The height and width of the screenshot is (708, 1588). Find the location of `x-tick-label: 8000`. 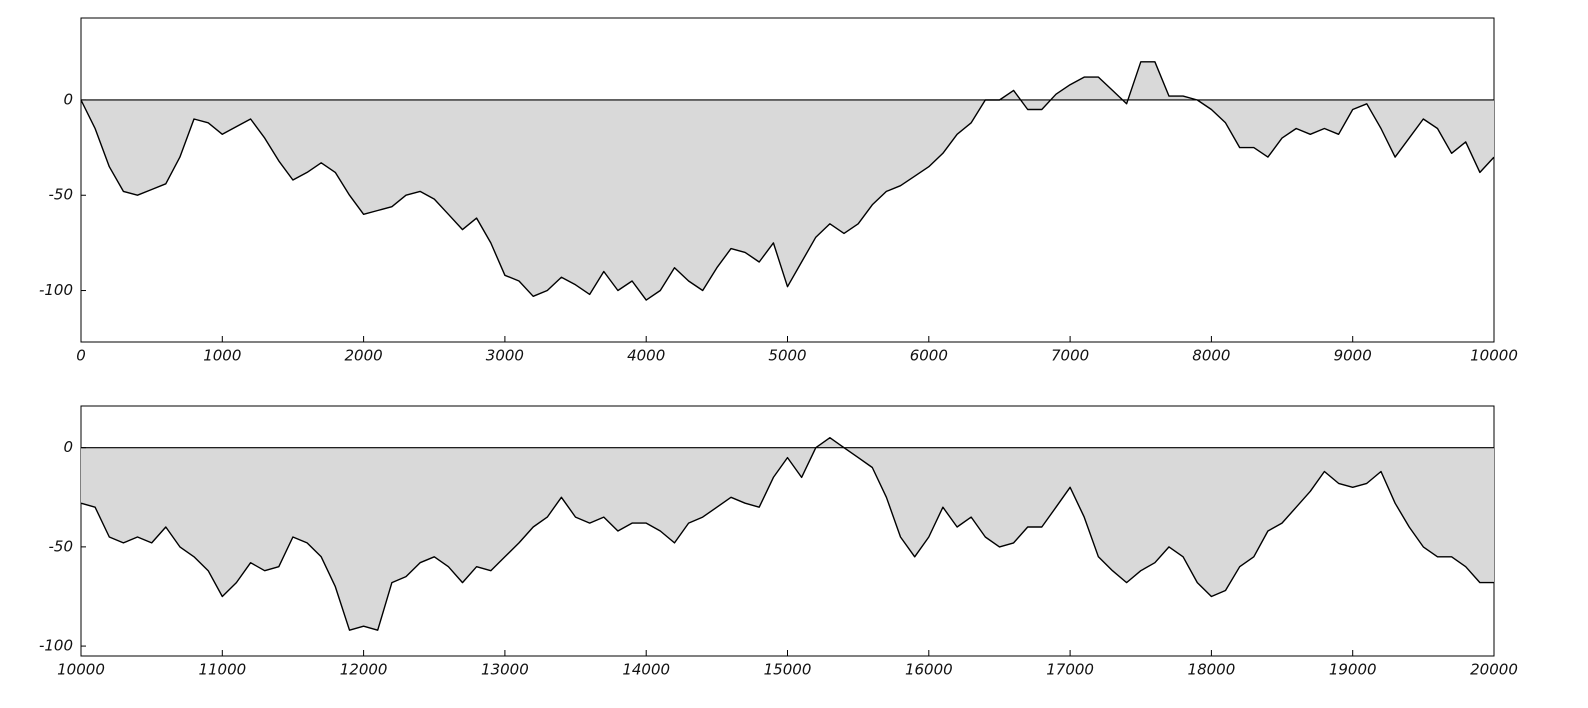

x-tick-label: 8000 is located at coordinates (1211, 356).